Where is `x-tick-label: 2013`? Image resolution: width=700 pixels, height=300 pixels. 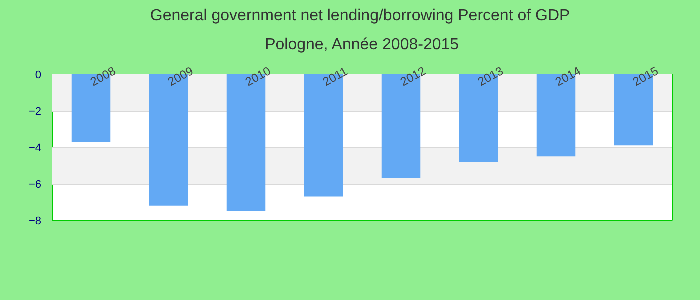 x-tick-label: 2013 is located at coordinates (491, 77).